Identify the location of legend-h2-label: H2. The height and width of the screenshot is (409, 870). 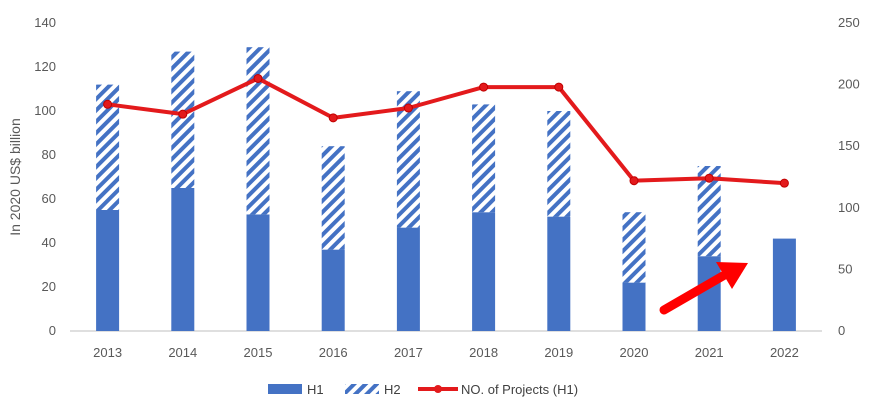
(392, 389).